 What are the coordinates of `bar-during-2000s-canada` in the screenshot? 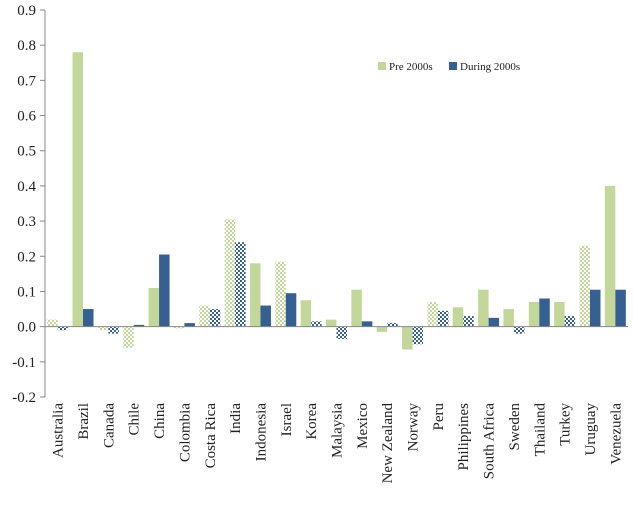 It's located at (113, 330).